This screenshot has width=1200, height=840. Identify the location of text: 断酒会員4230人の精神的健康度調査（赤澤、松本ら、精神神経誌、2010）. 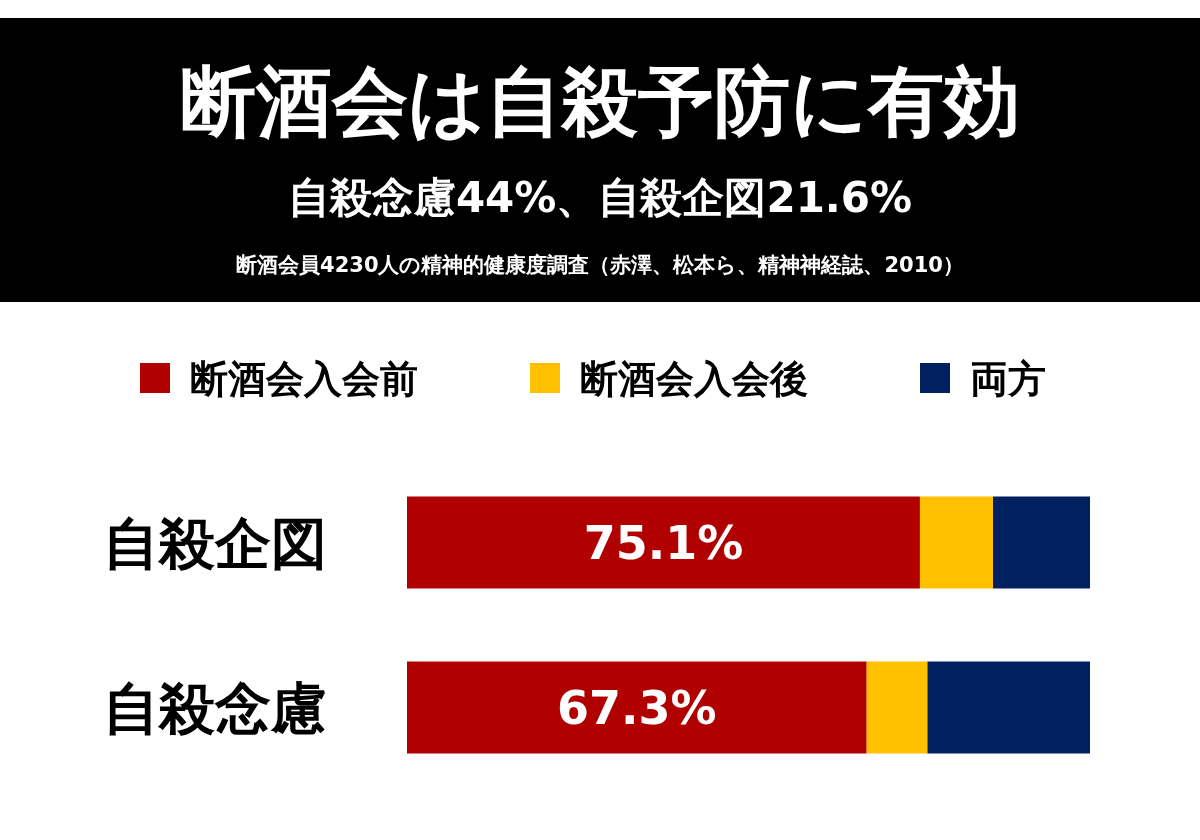
(600, 265).